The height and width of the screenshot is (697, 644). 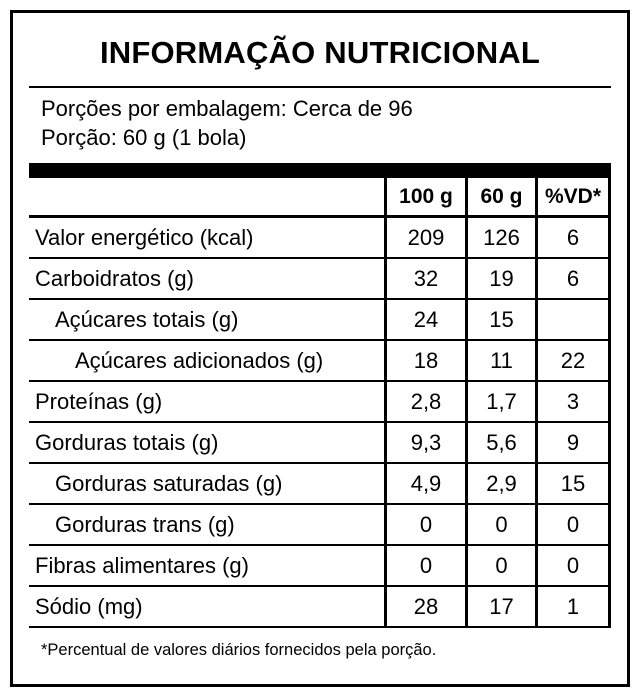 What do you see at coordinates (573, 360) in the screenshot?
I see `value-vd: 22` at bounding box center [573, 360].